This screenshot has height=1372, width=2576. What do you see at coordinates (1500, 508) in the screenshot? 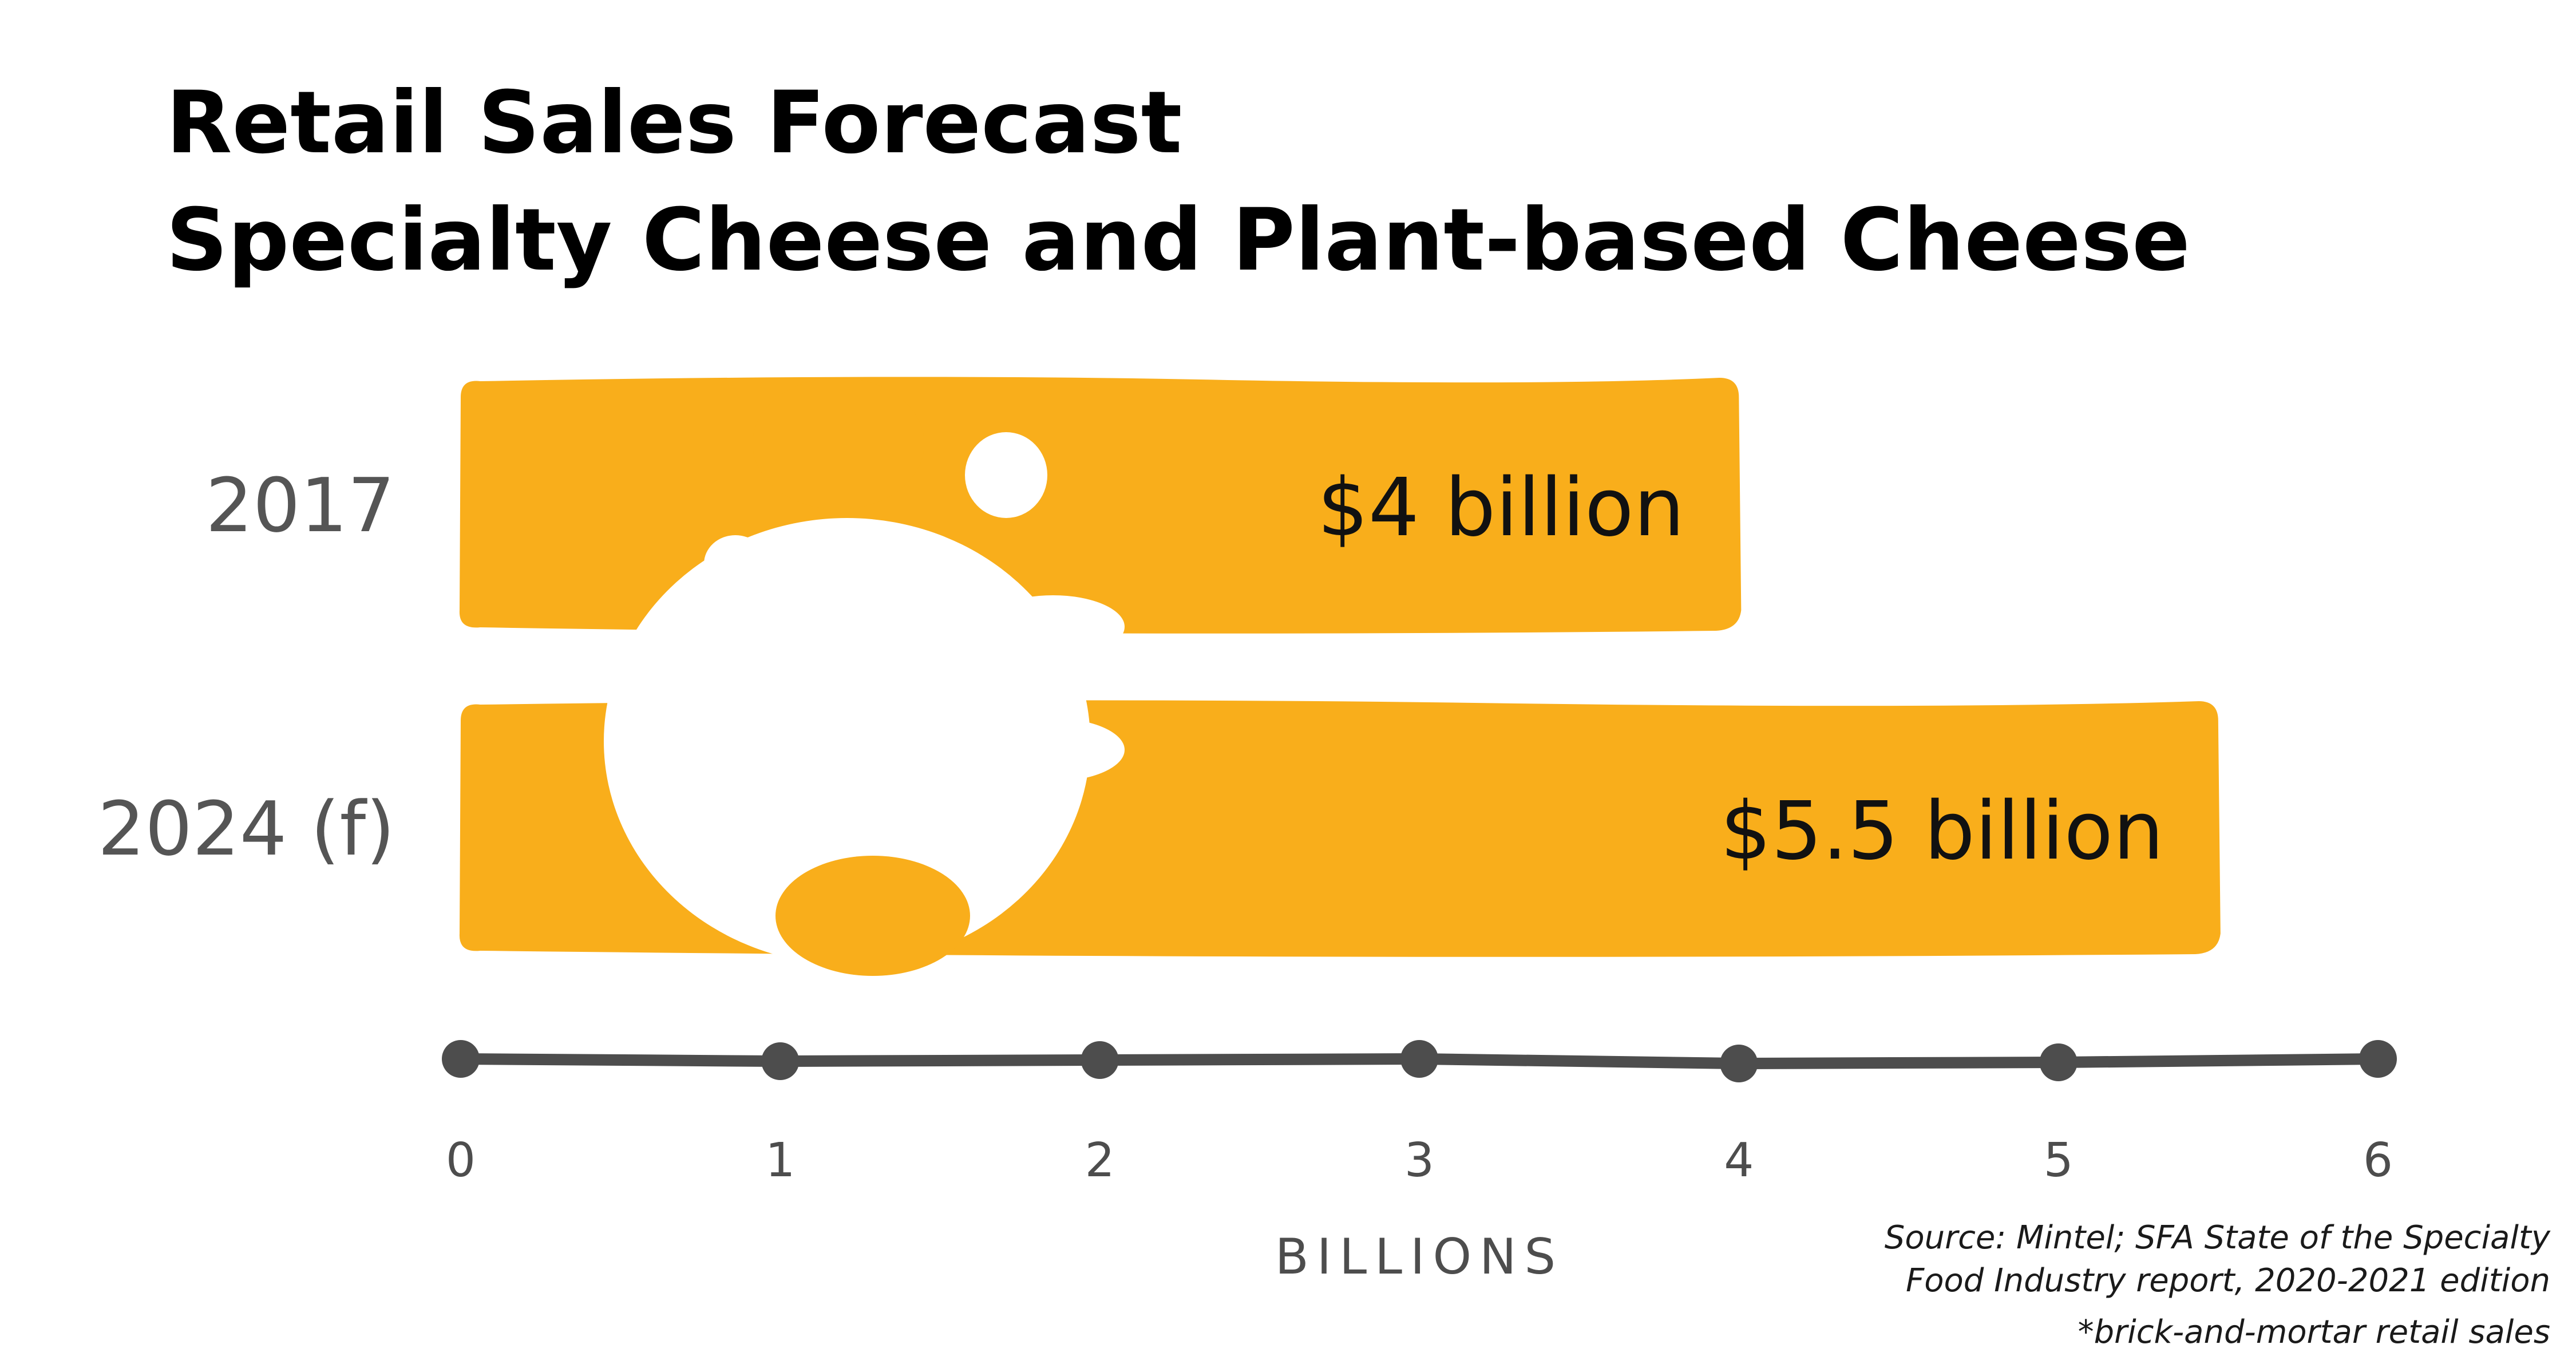
I see `value-label-0: $4 billion` at bounding box center [1500, 508].